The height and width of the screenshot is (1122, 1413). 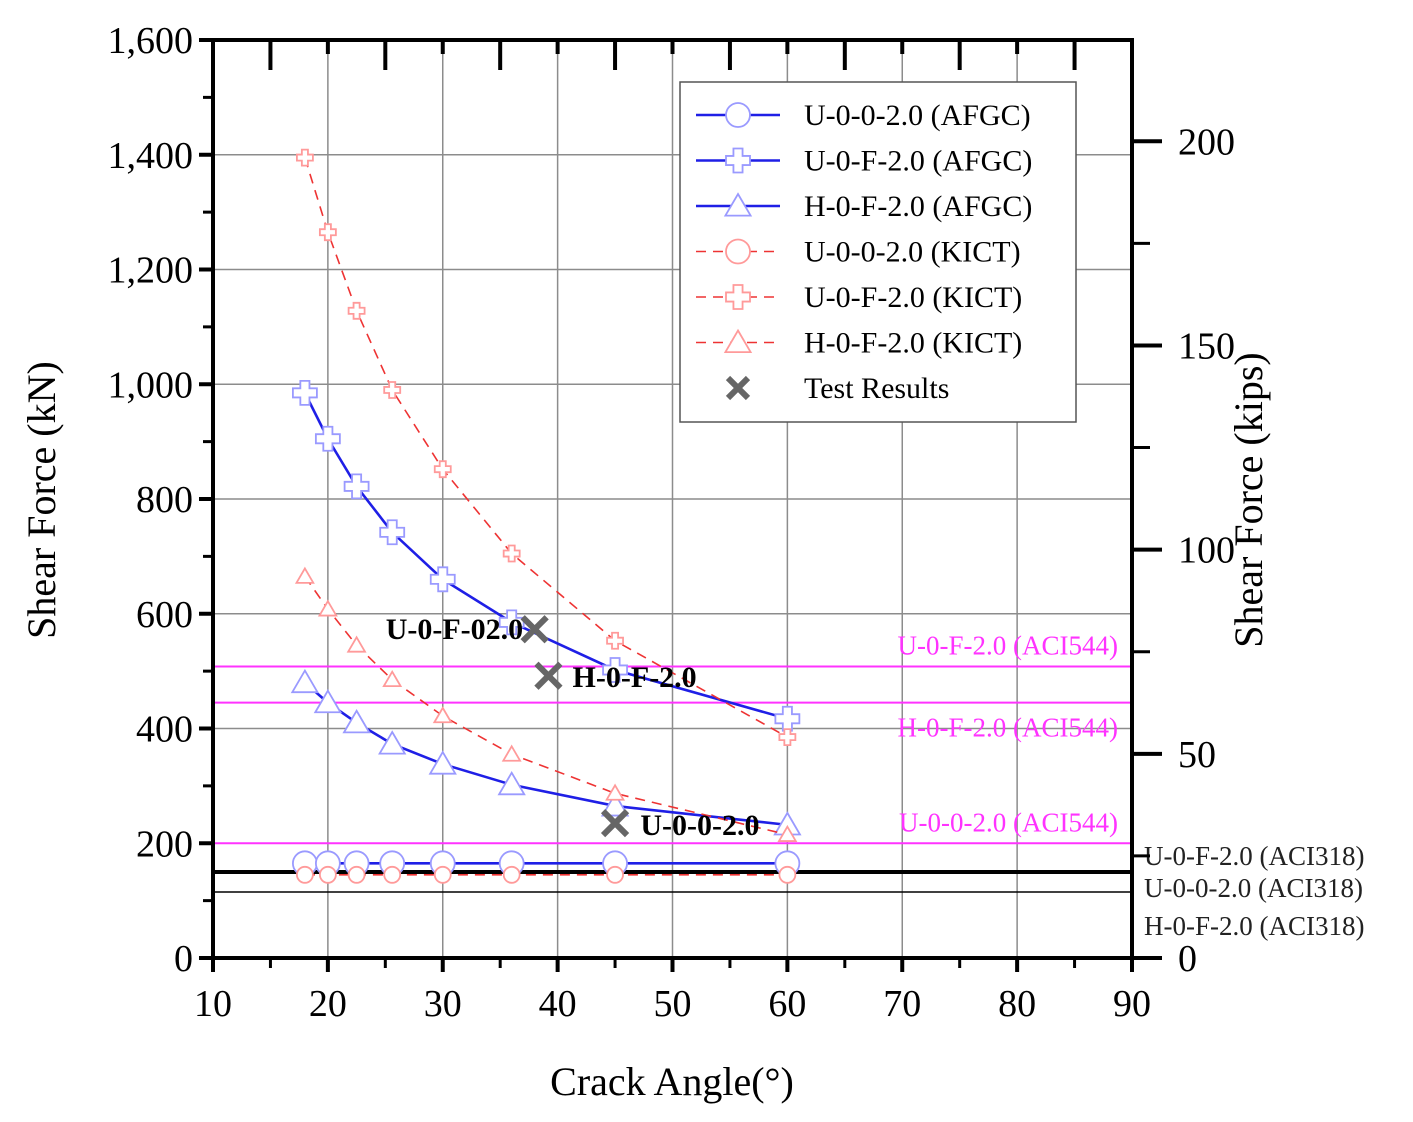 I want to click on x-tick-label: 10, so click(x=213, y=1004).